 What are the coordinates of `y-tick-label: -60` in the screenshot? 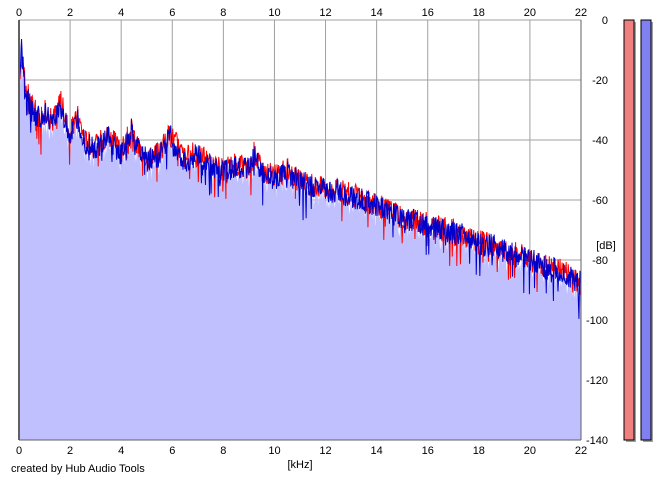 It's located at (600, 201).